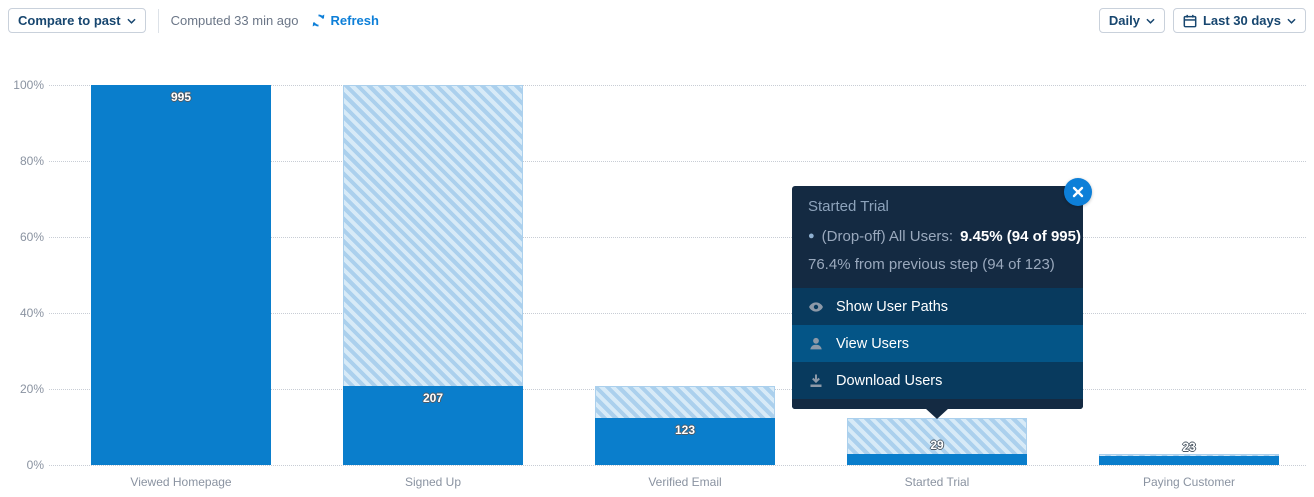 The width and height of the screenshot is (1314, 497). What do you see at coordinates (889, 380) in the screenshot?
I see `menu-item-label: Download Users` at bounding box center [889, 380].